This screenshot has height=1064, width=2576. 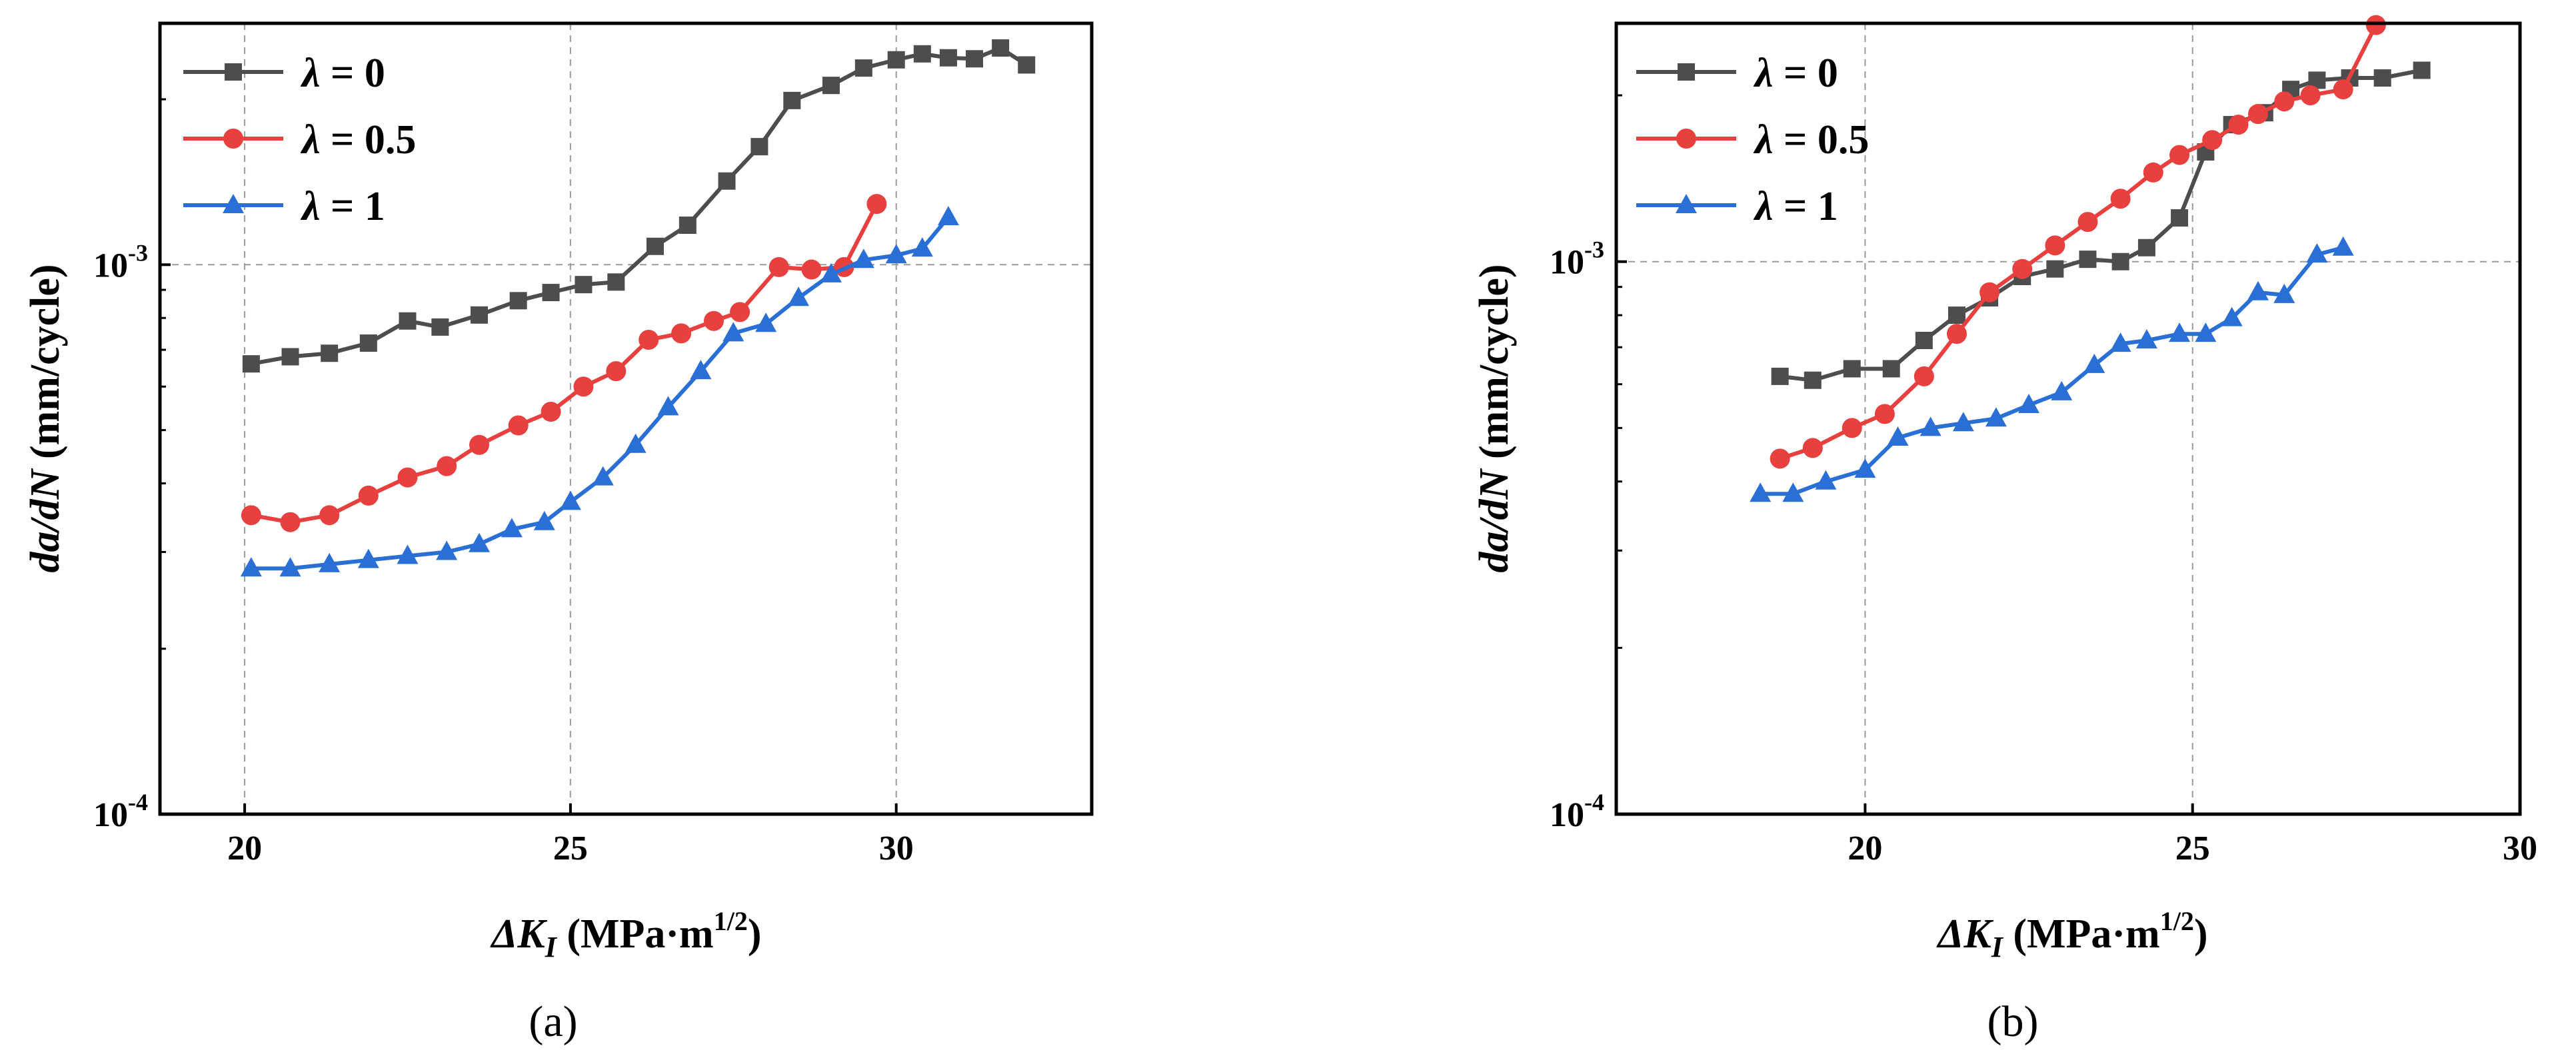 I want to click on y-axis-label-group: da/dN (mm/cycle), so click(x=46, y=418).